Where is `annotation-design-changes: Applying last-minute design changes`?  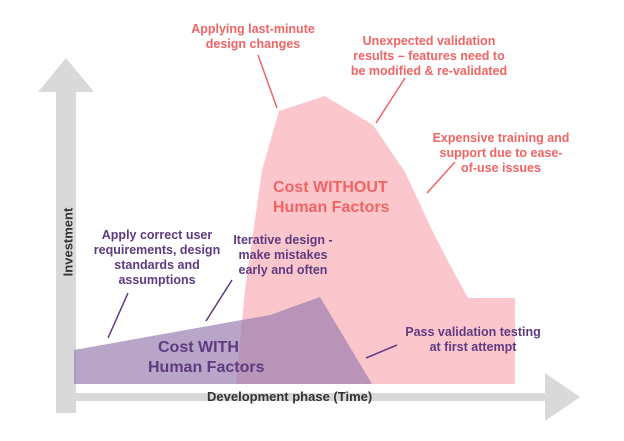 annotation-design-changes: Applying last-minute design changes is located at coordinates (253, 37).